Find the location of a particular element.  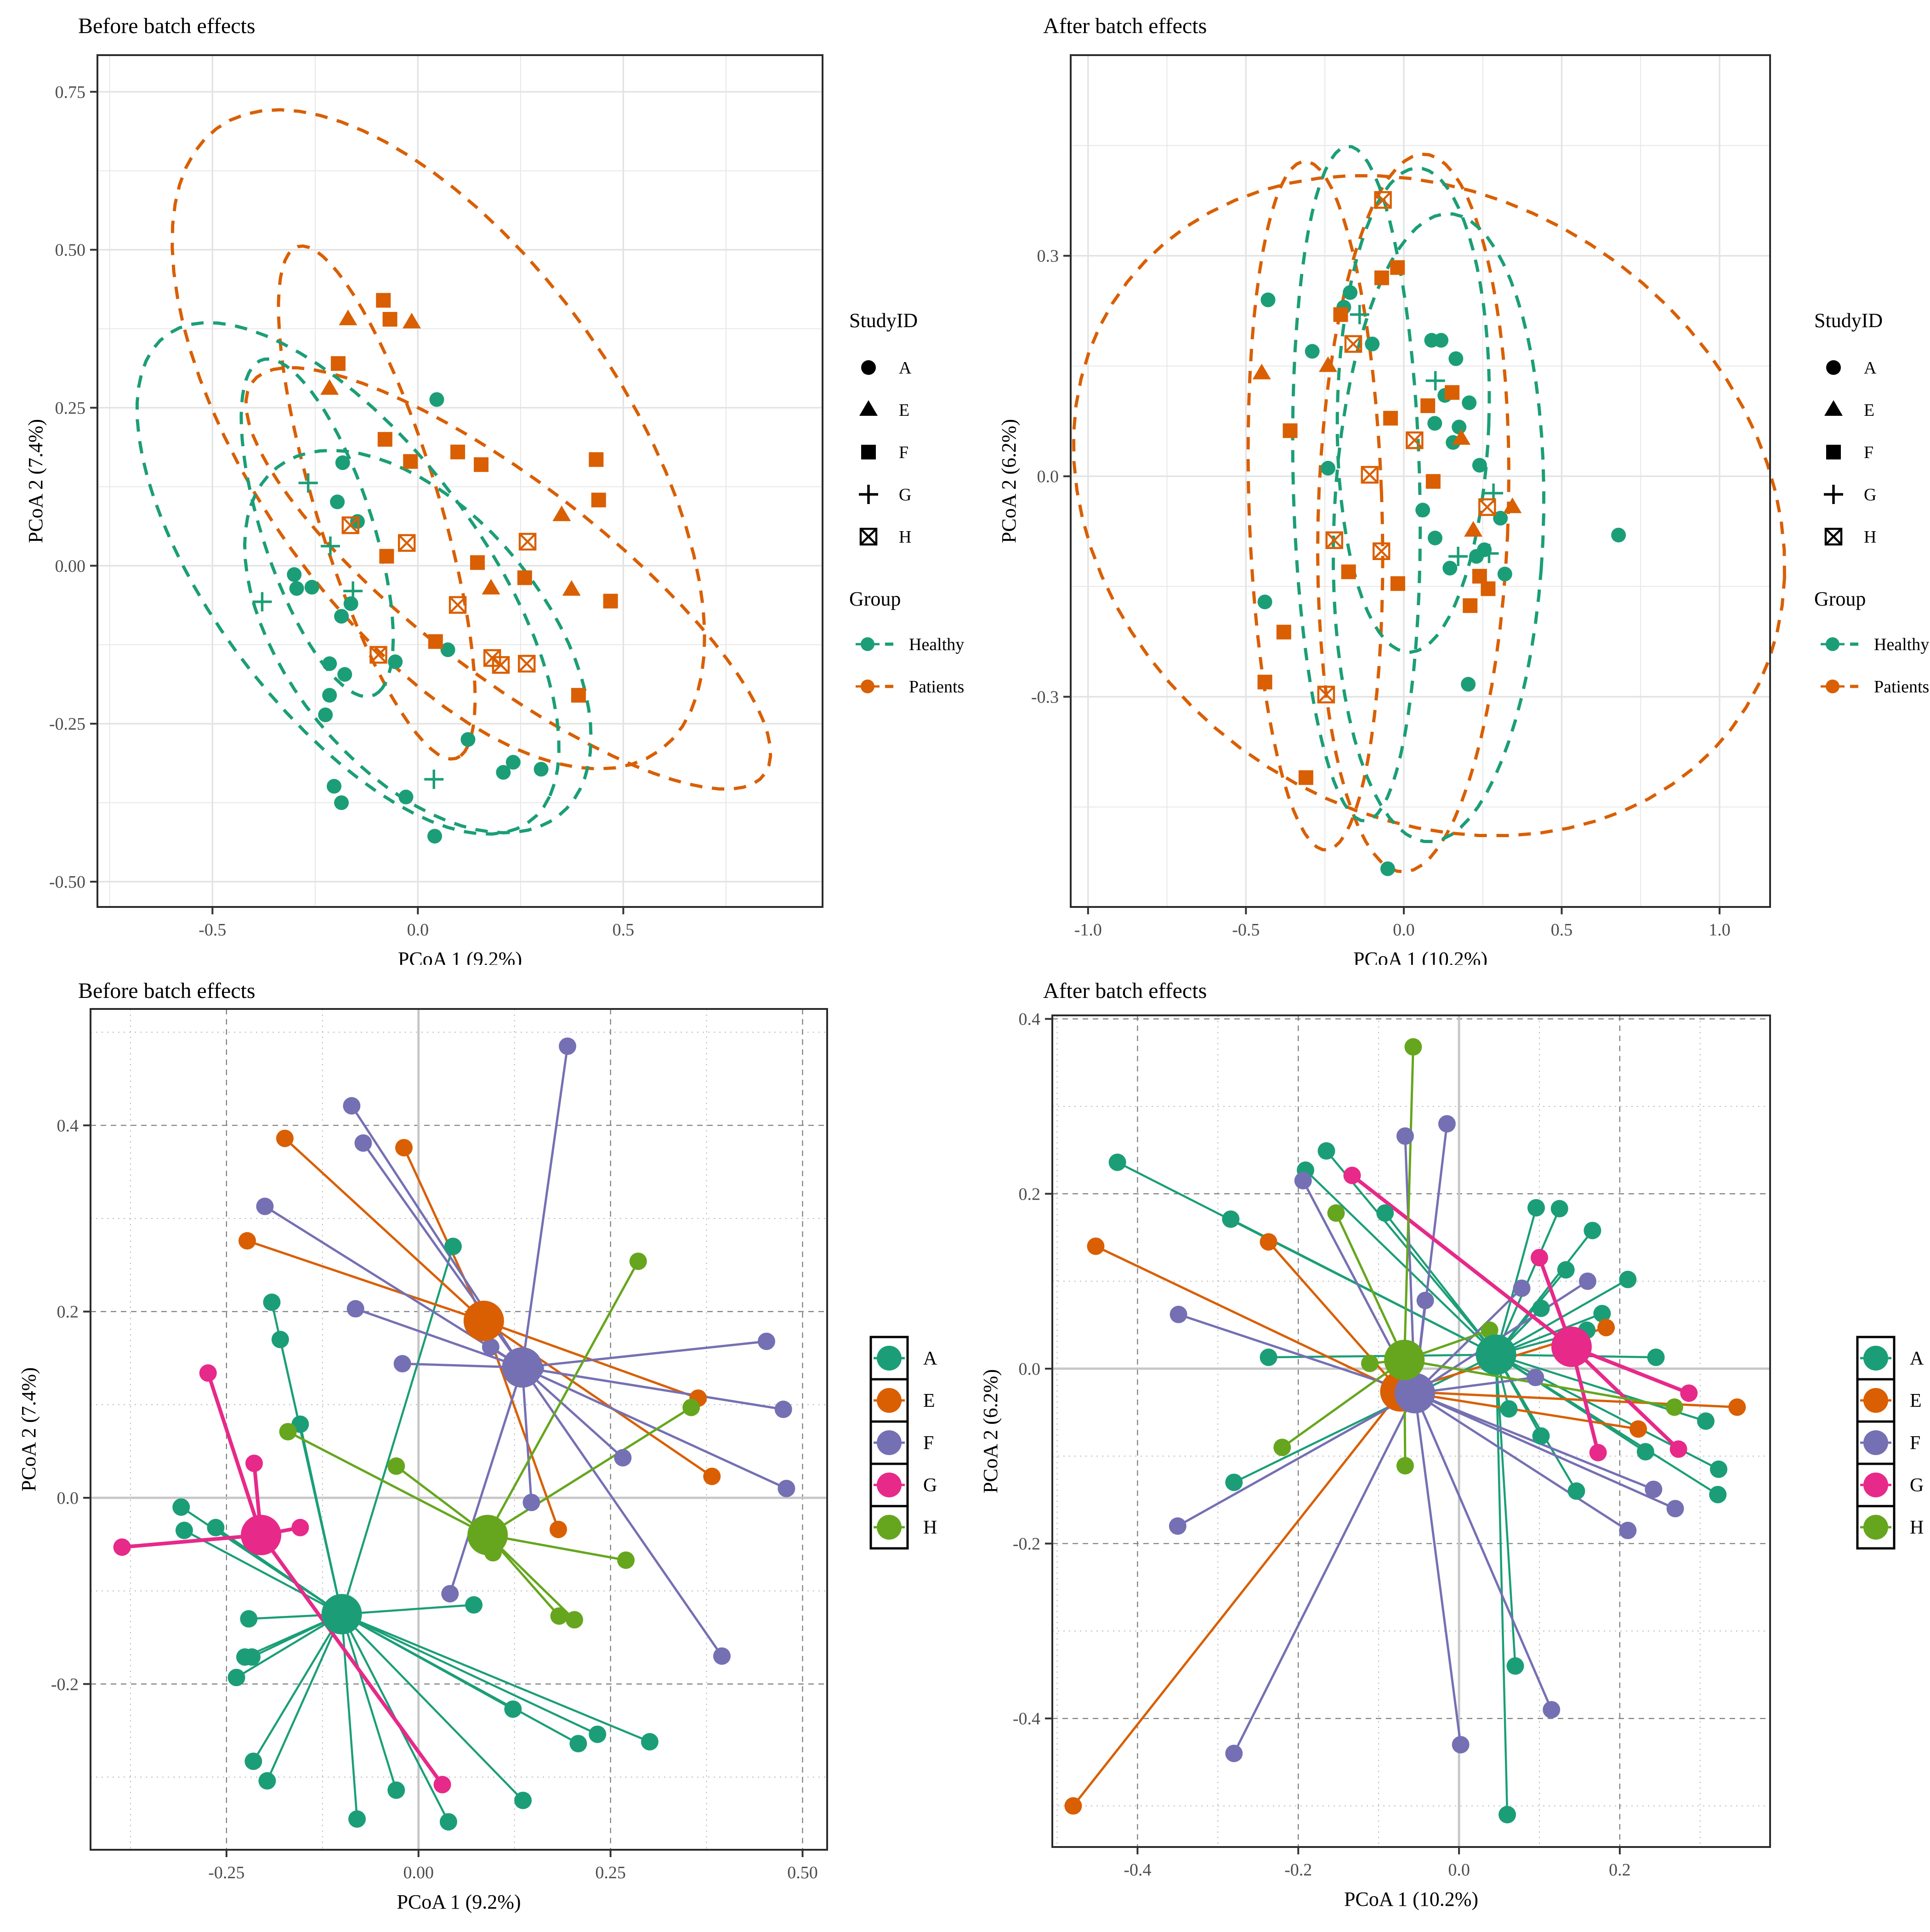

x-tick-label: -0.25 is located at coordinates (226, 1872).